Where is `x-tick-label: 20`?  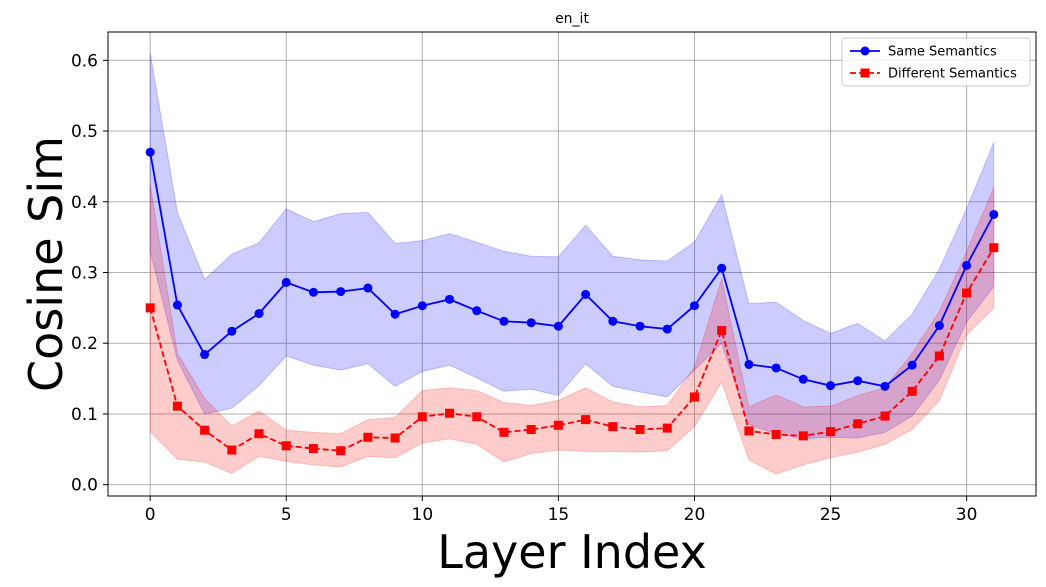 x-tick-label: 20 is located at coordinates (695, 515).